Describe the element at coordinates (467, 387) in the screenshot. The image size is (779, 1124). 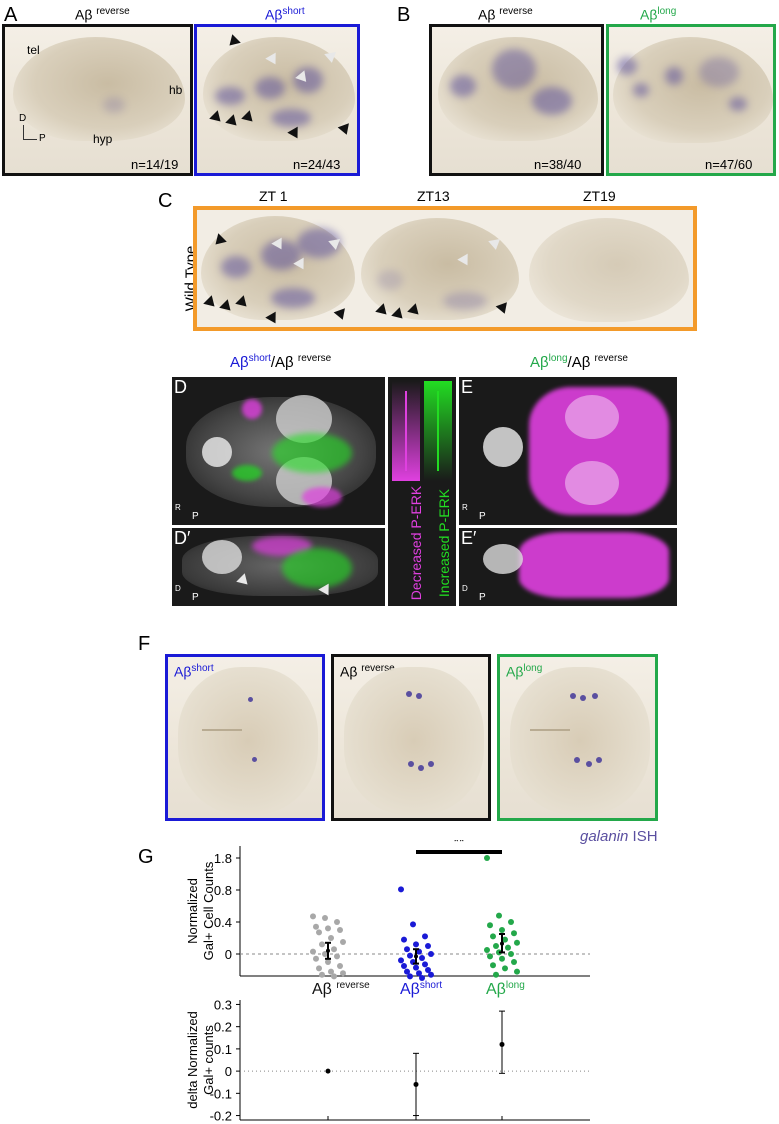
I see `e-letter: E` at that location.